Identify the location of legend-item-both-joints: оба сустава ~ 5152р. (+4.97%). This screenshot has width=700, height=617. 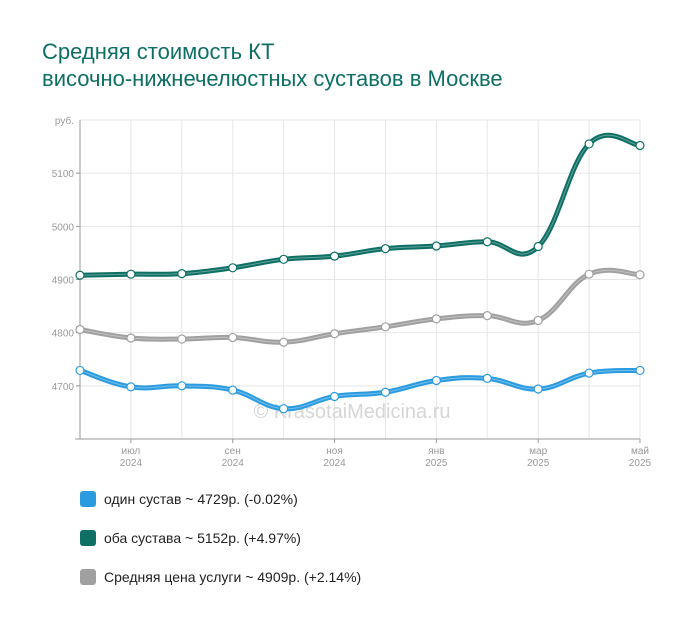
(220, 537).